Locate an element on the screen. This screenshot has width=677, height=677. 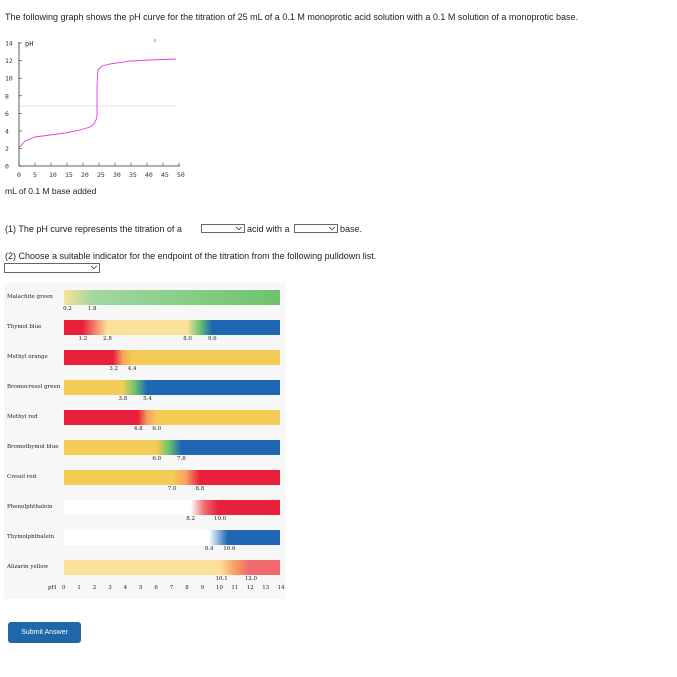
indicator-label-cresol-red: Cresol red is located at coordinates (22, 477).